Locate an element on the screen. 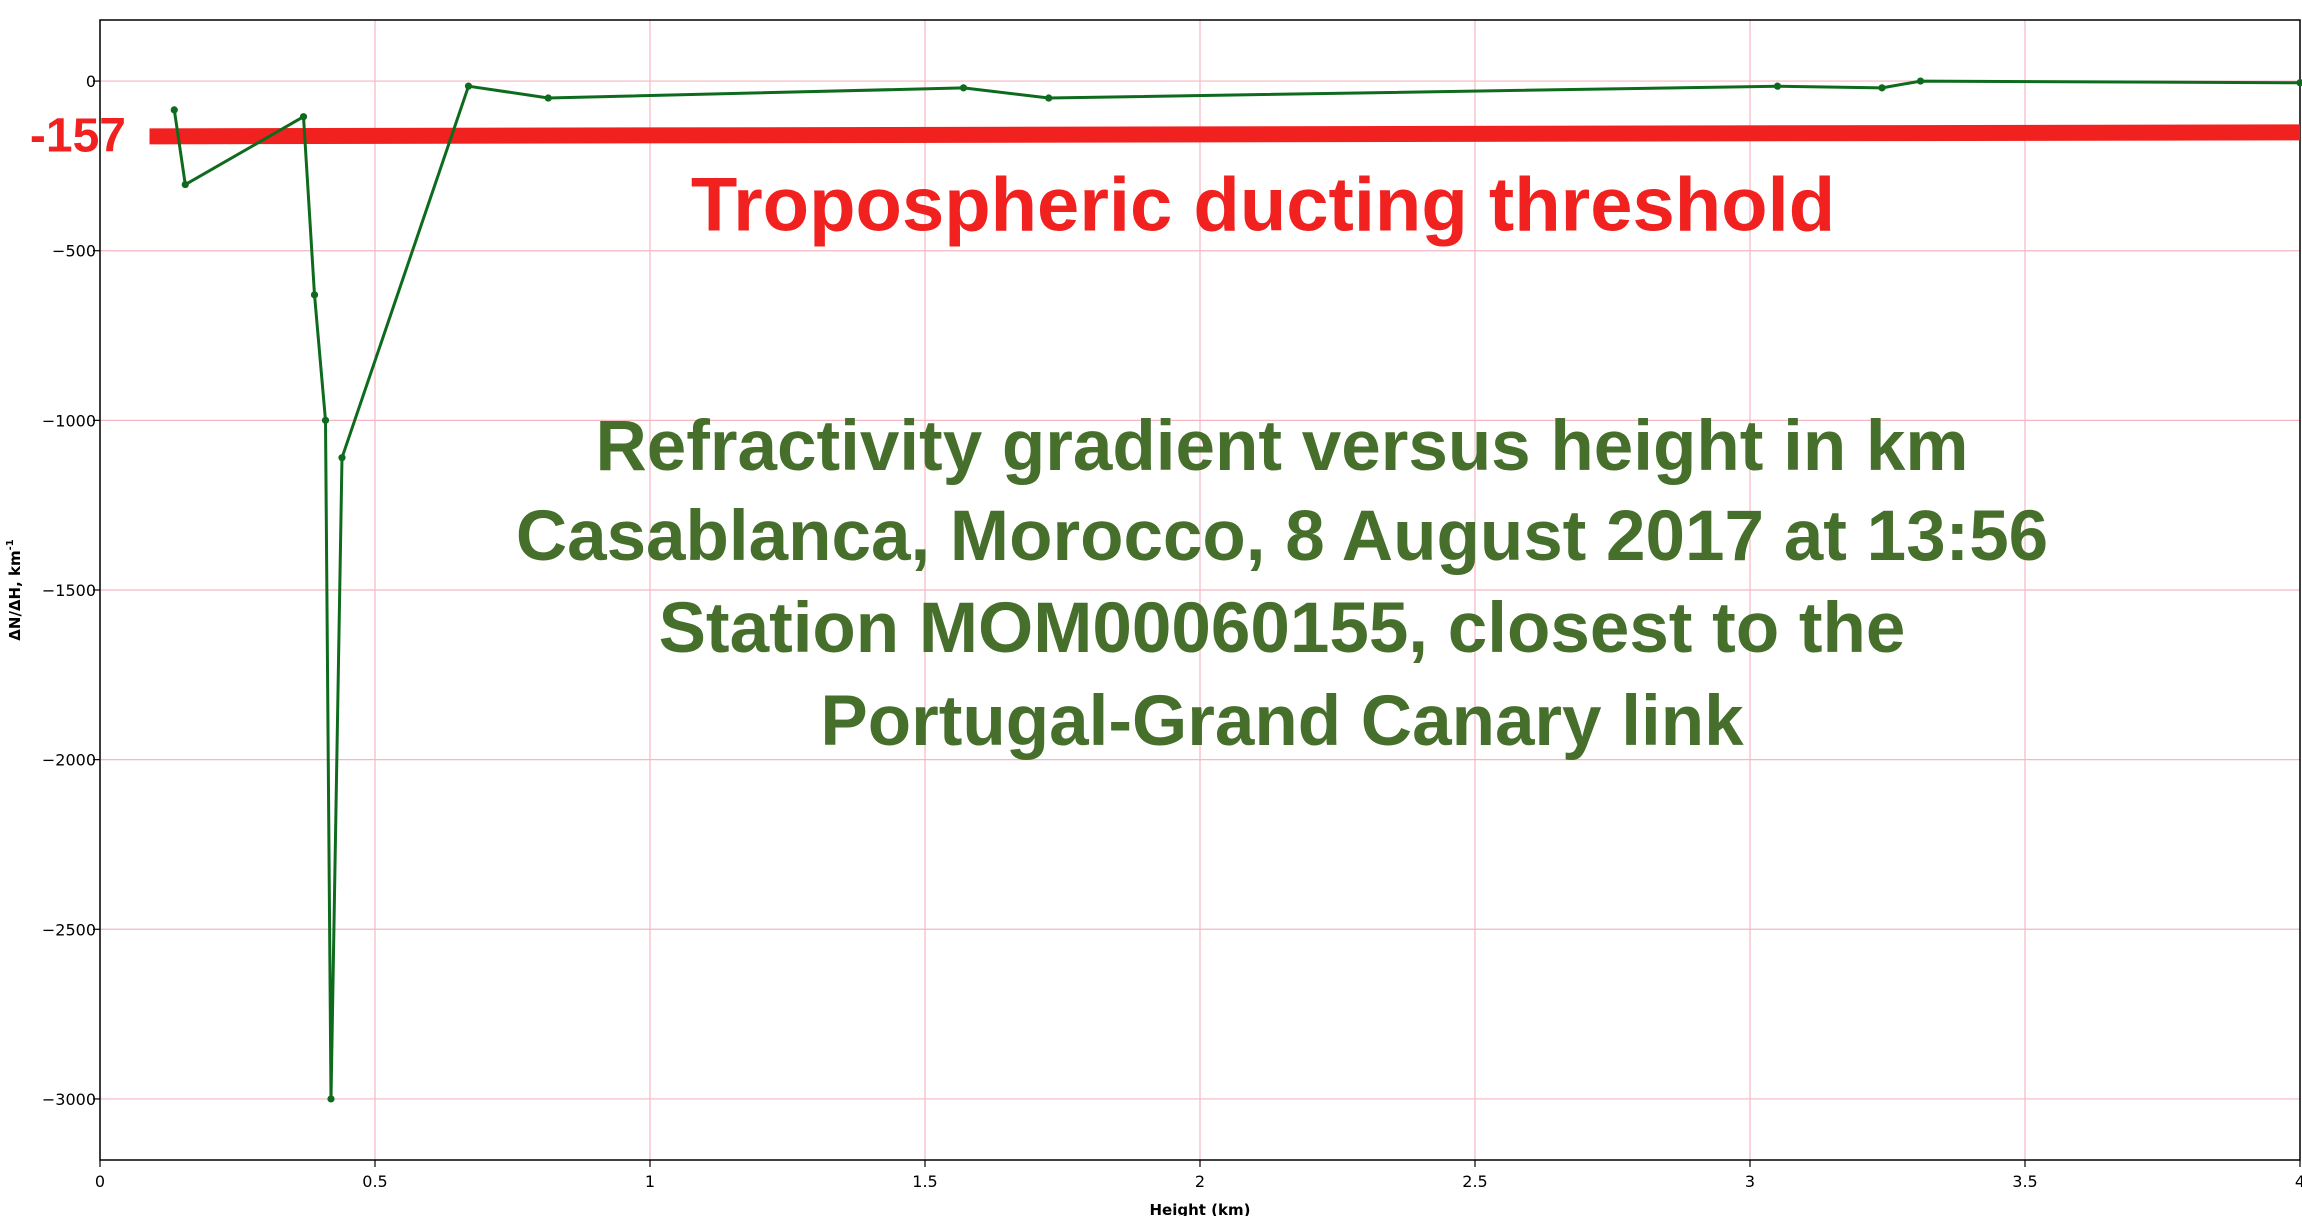 The width and height of the screenshot is (2302, 1216). y-tick-label-1: −500 is located at coordinates (74, 251).